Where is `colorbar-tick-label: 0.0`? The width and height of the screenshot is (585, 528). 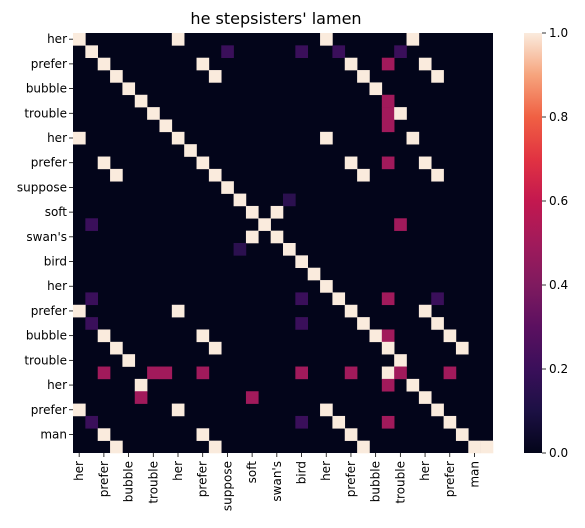
colorbar-tick-label: 0.0 is located at coordinates (558, 453).